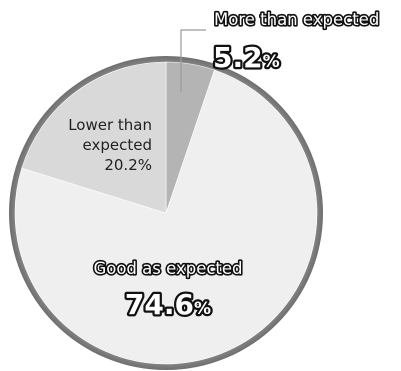 The height and width of the screenshot is (371, 401). What do you see at coordinates (128, 165) in the screenshot?
I see `value-lower-than-expected: 20.2%` at bounding box center [128, 165].